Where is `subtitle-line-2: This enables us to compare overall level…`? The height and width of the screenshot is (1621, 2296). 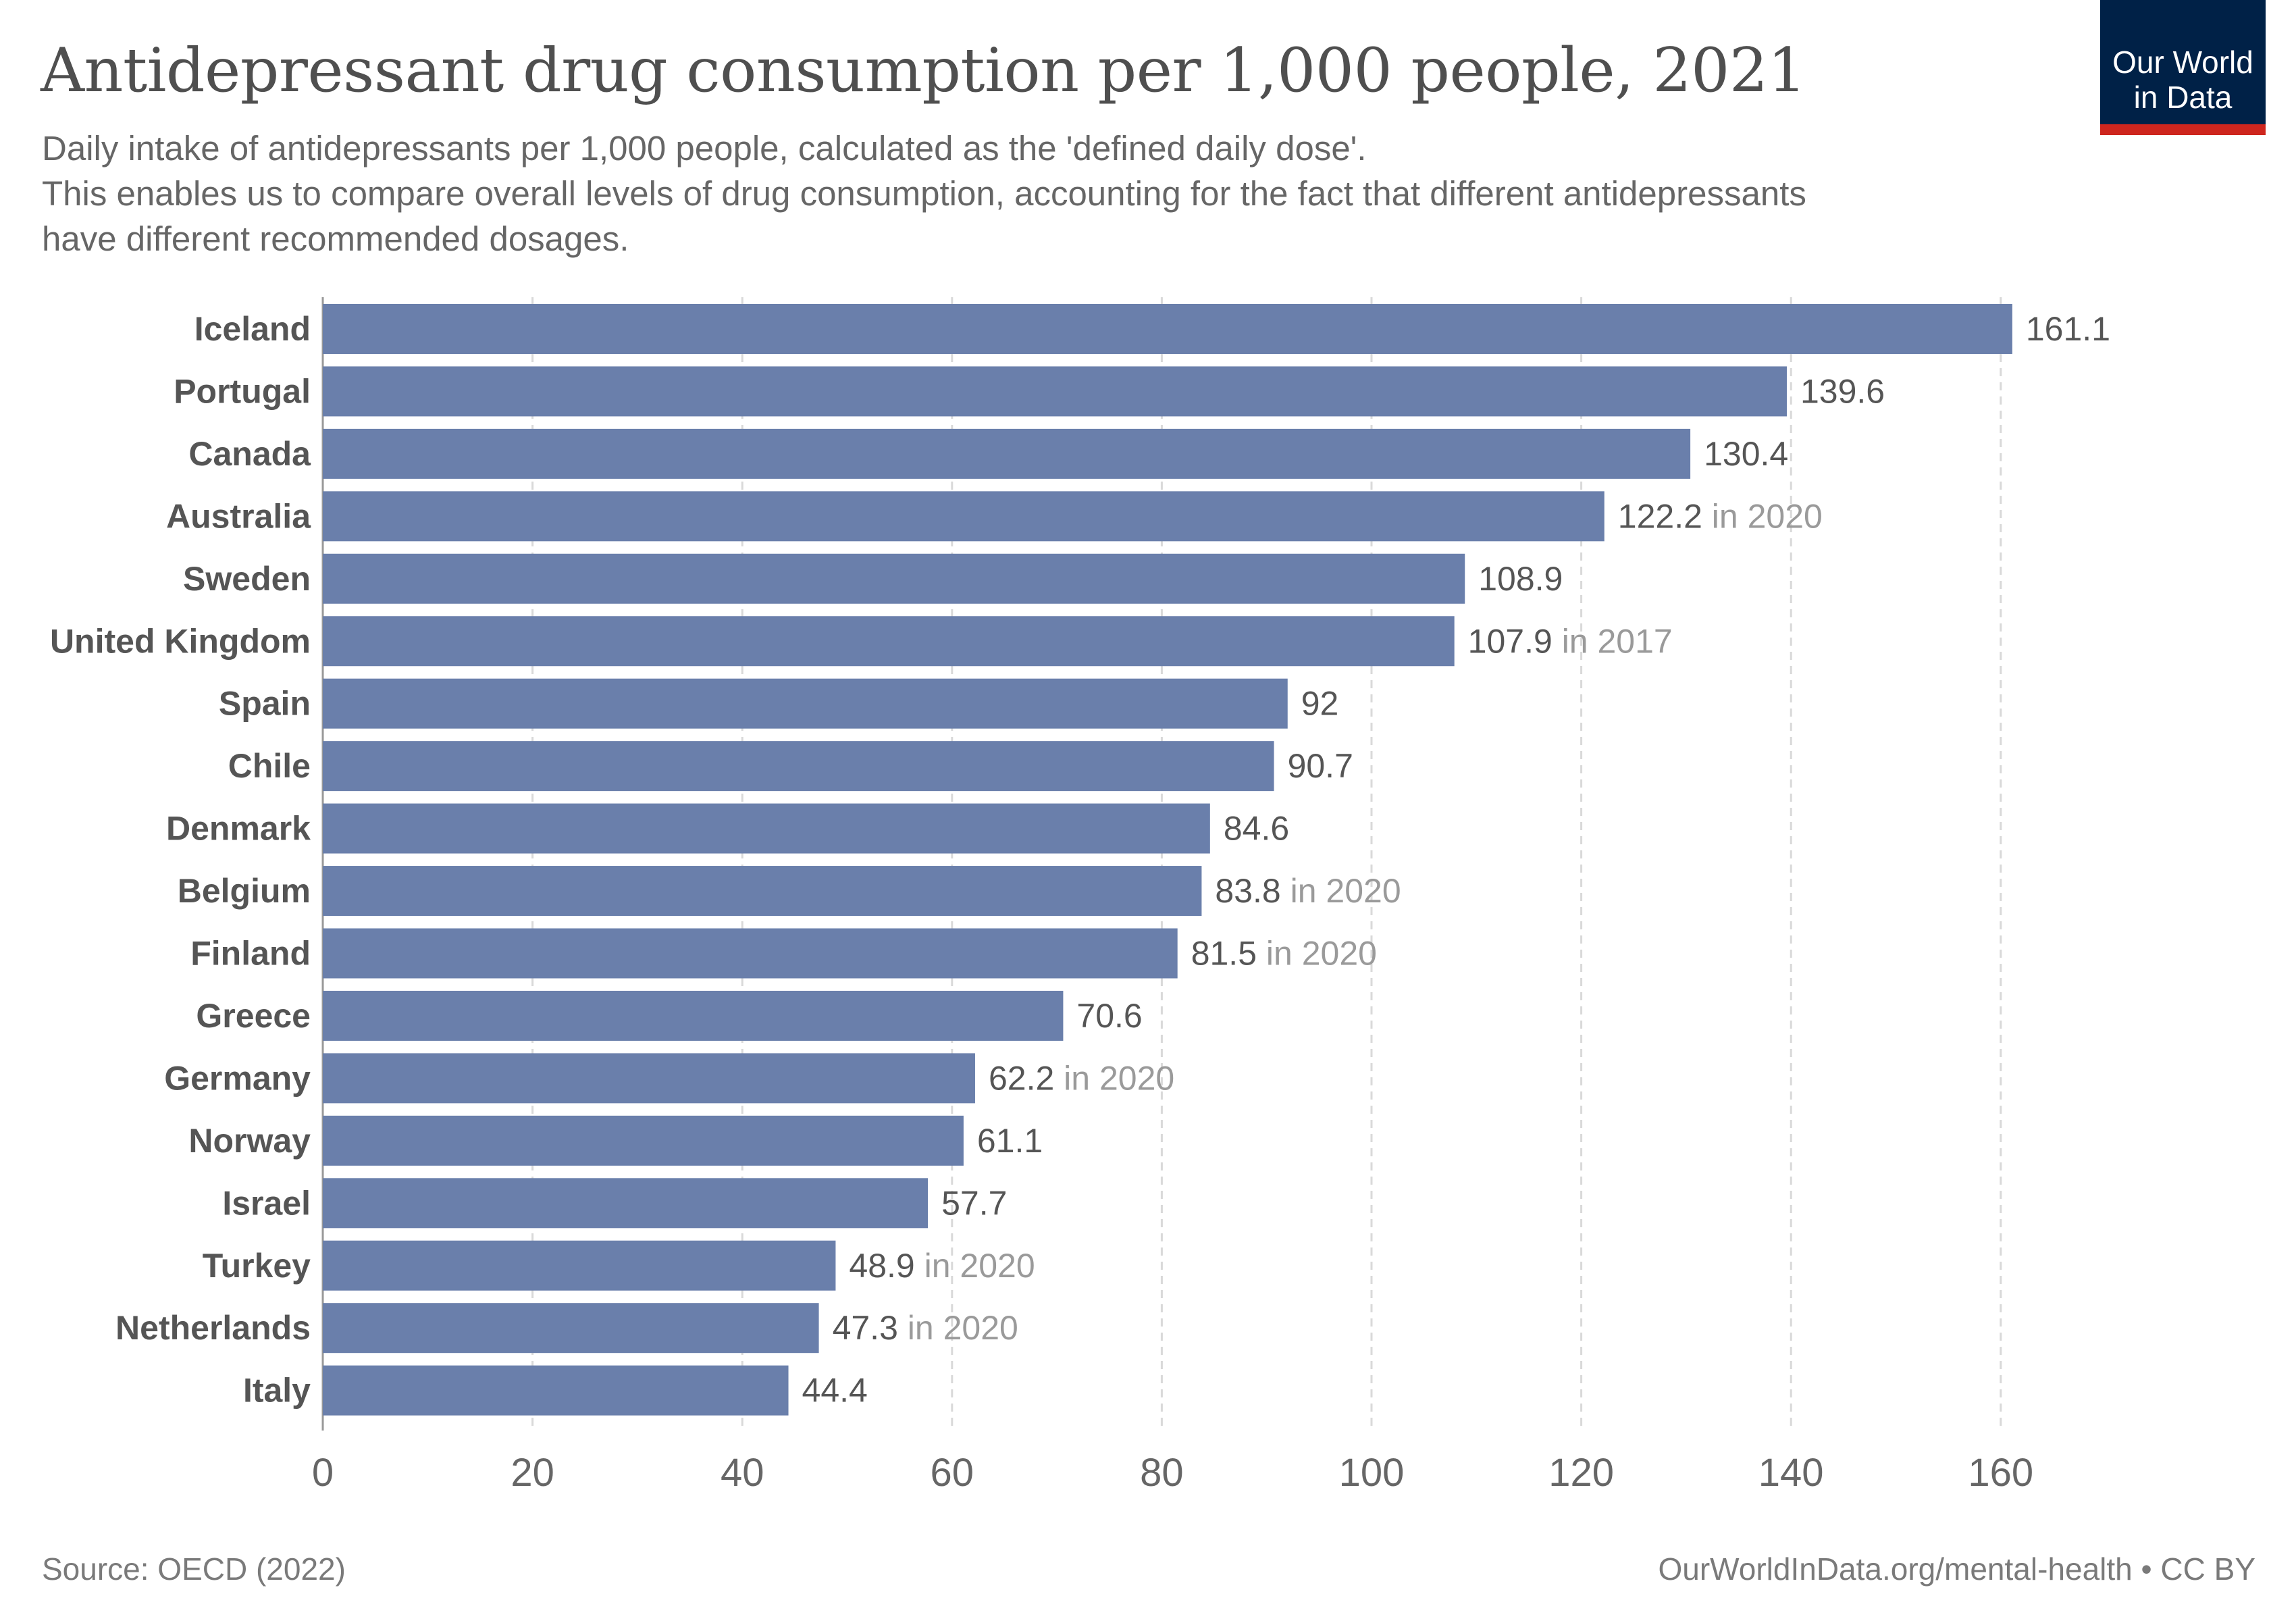 subtitle-line-2: This enables us to compare overall level… is located at coordinates (924, 193).